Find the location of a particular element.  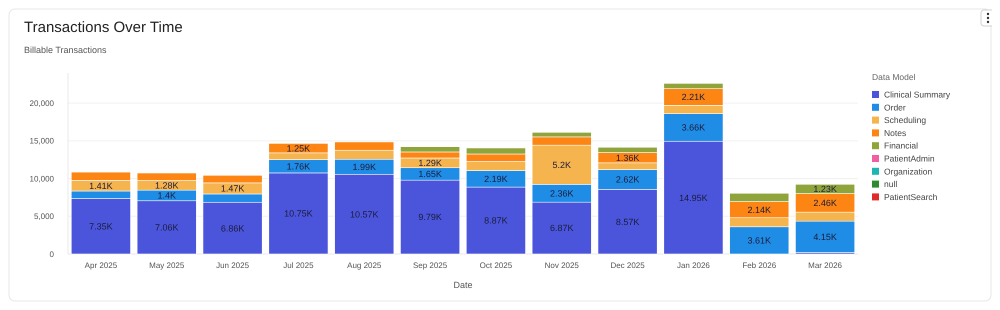

chart-title: Transactions Over Time is located at coordinates (103, 27).